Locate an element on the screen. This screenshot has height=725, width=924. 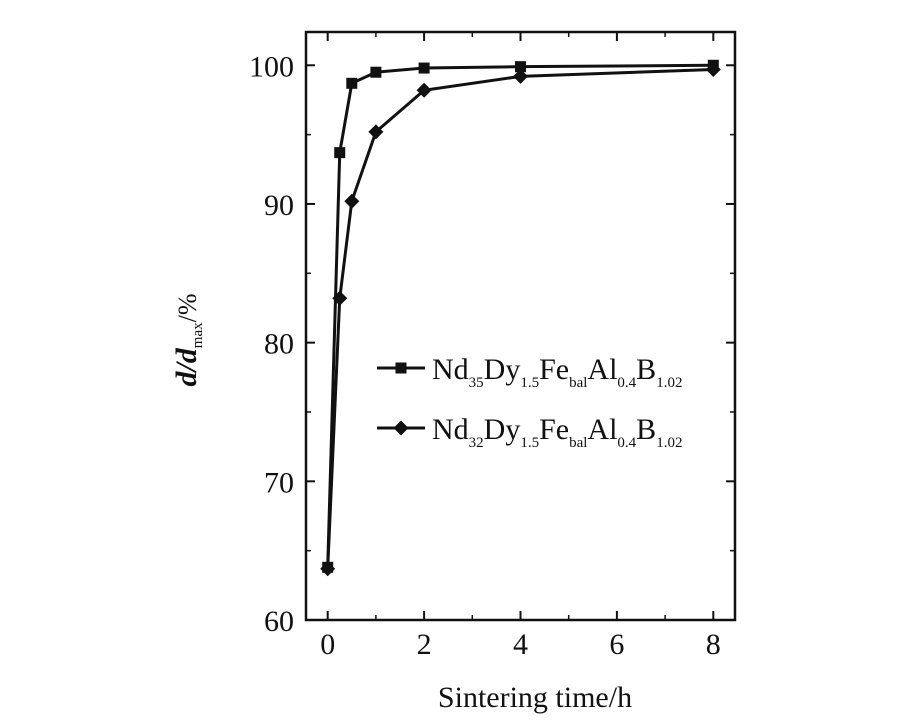
svg-text: d/dmax/% is located at coordinates (188, 339).